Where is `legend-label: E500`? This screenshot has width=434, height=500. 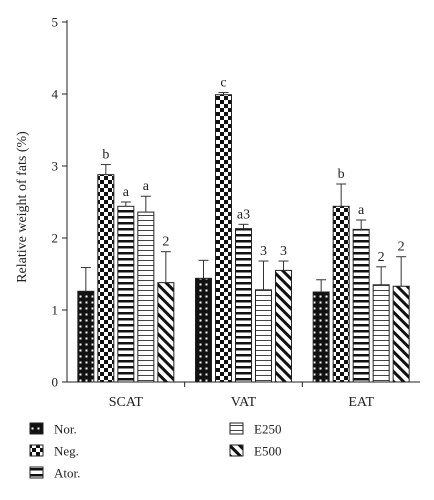 legend-label: E500 is located at coordinates (267, 451).